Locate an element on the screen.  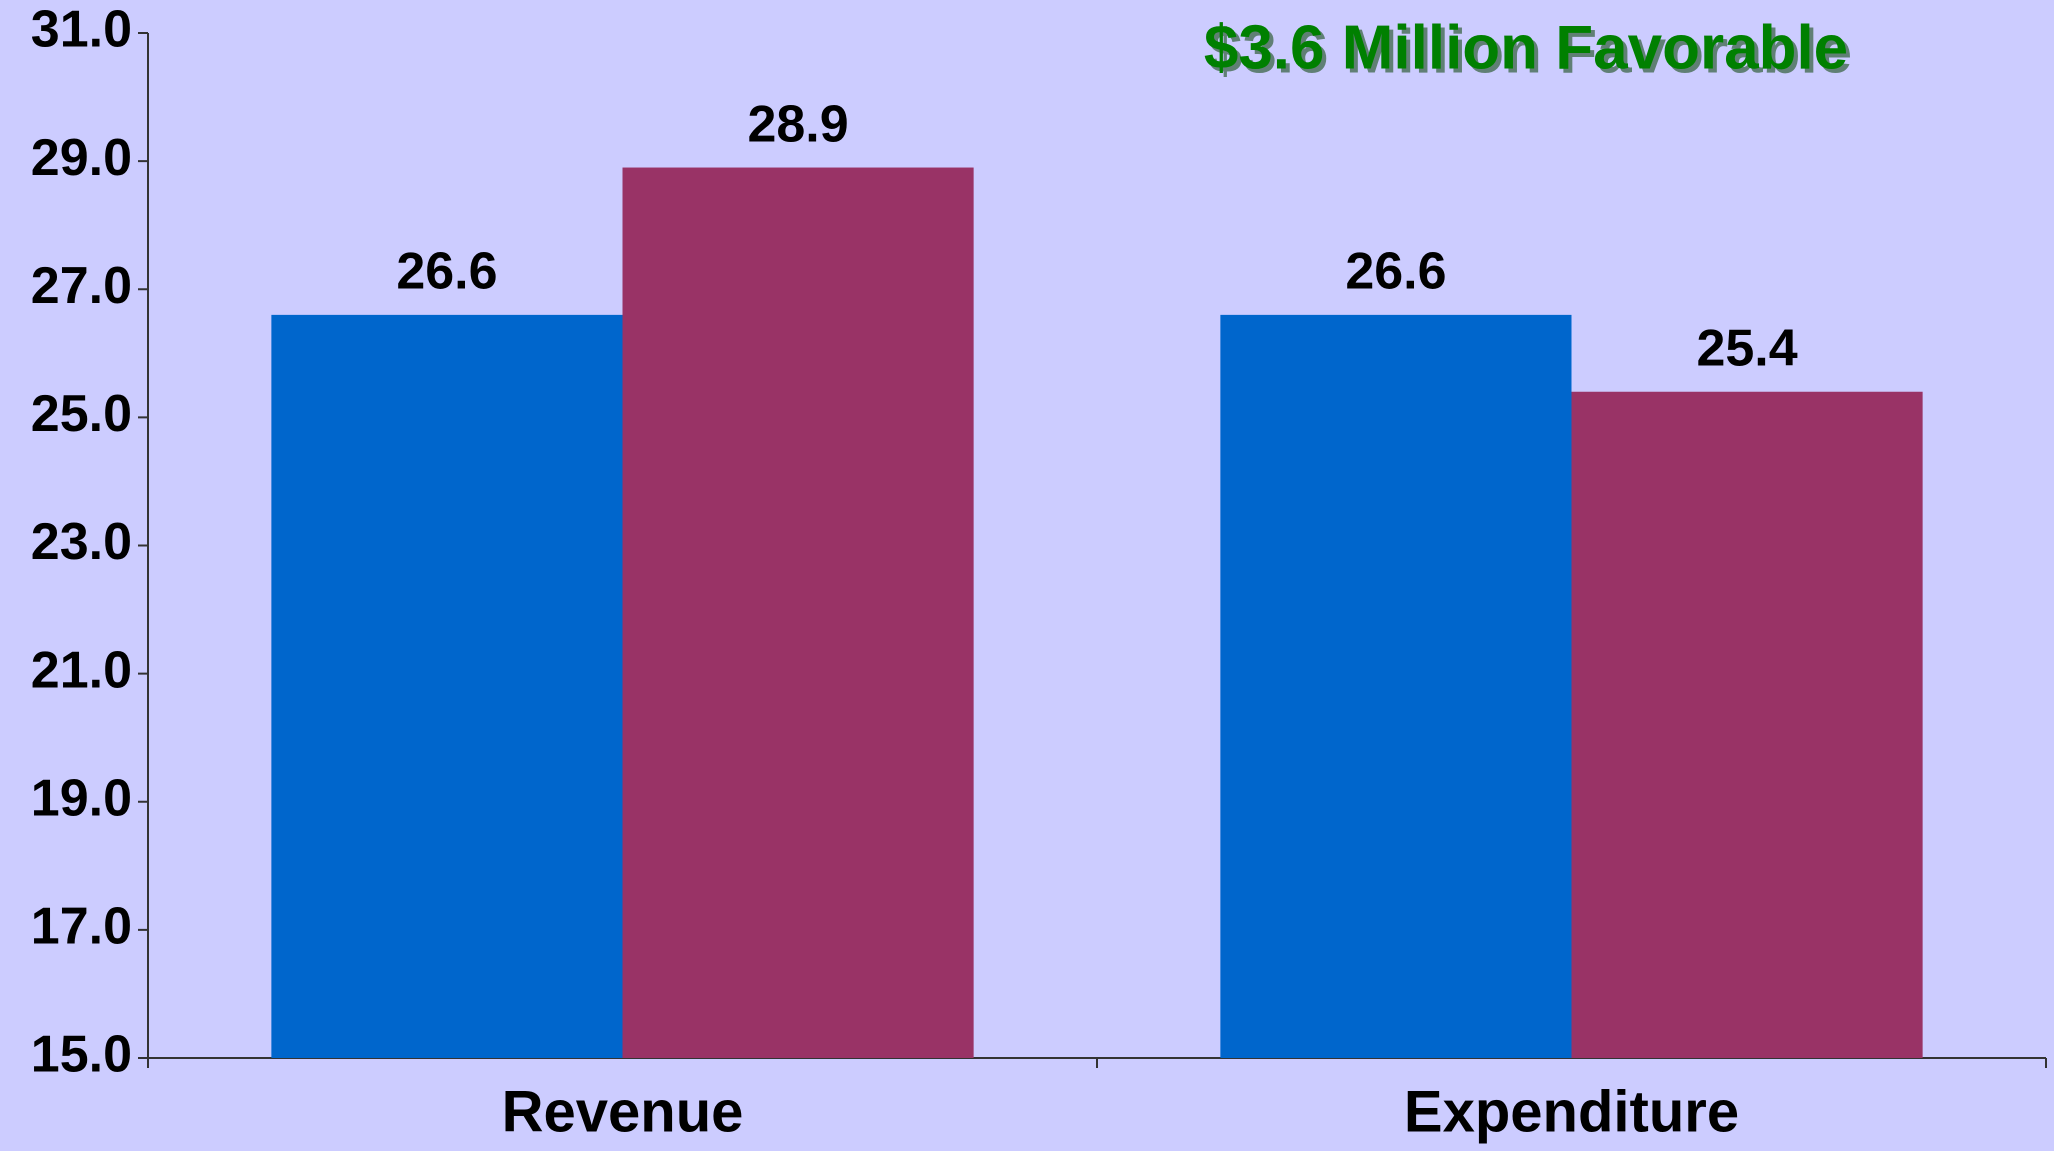
y-tick-label: 23.0 is located at coordinates (81, 542).